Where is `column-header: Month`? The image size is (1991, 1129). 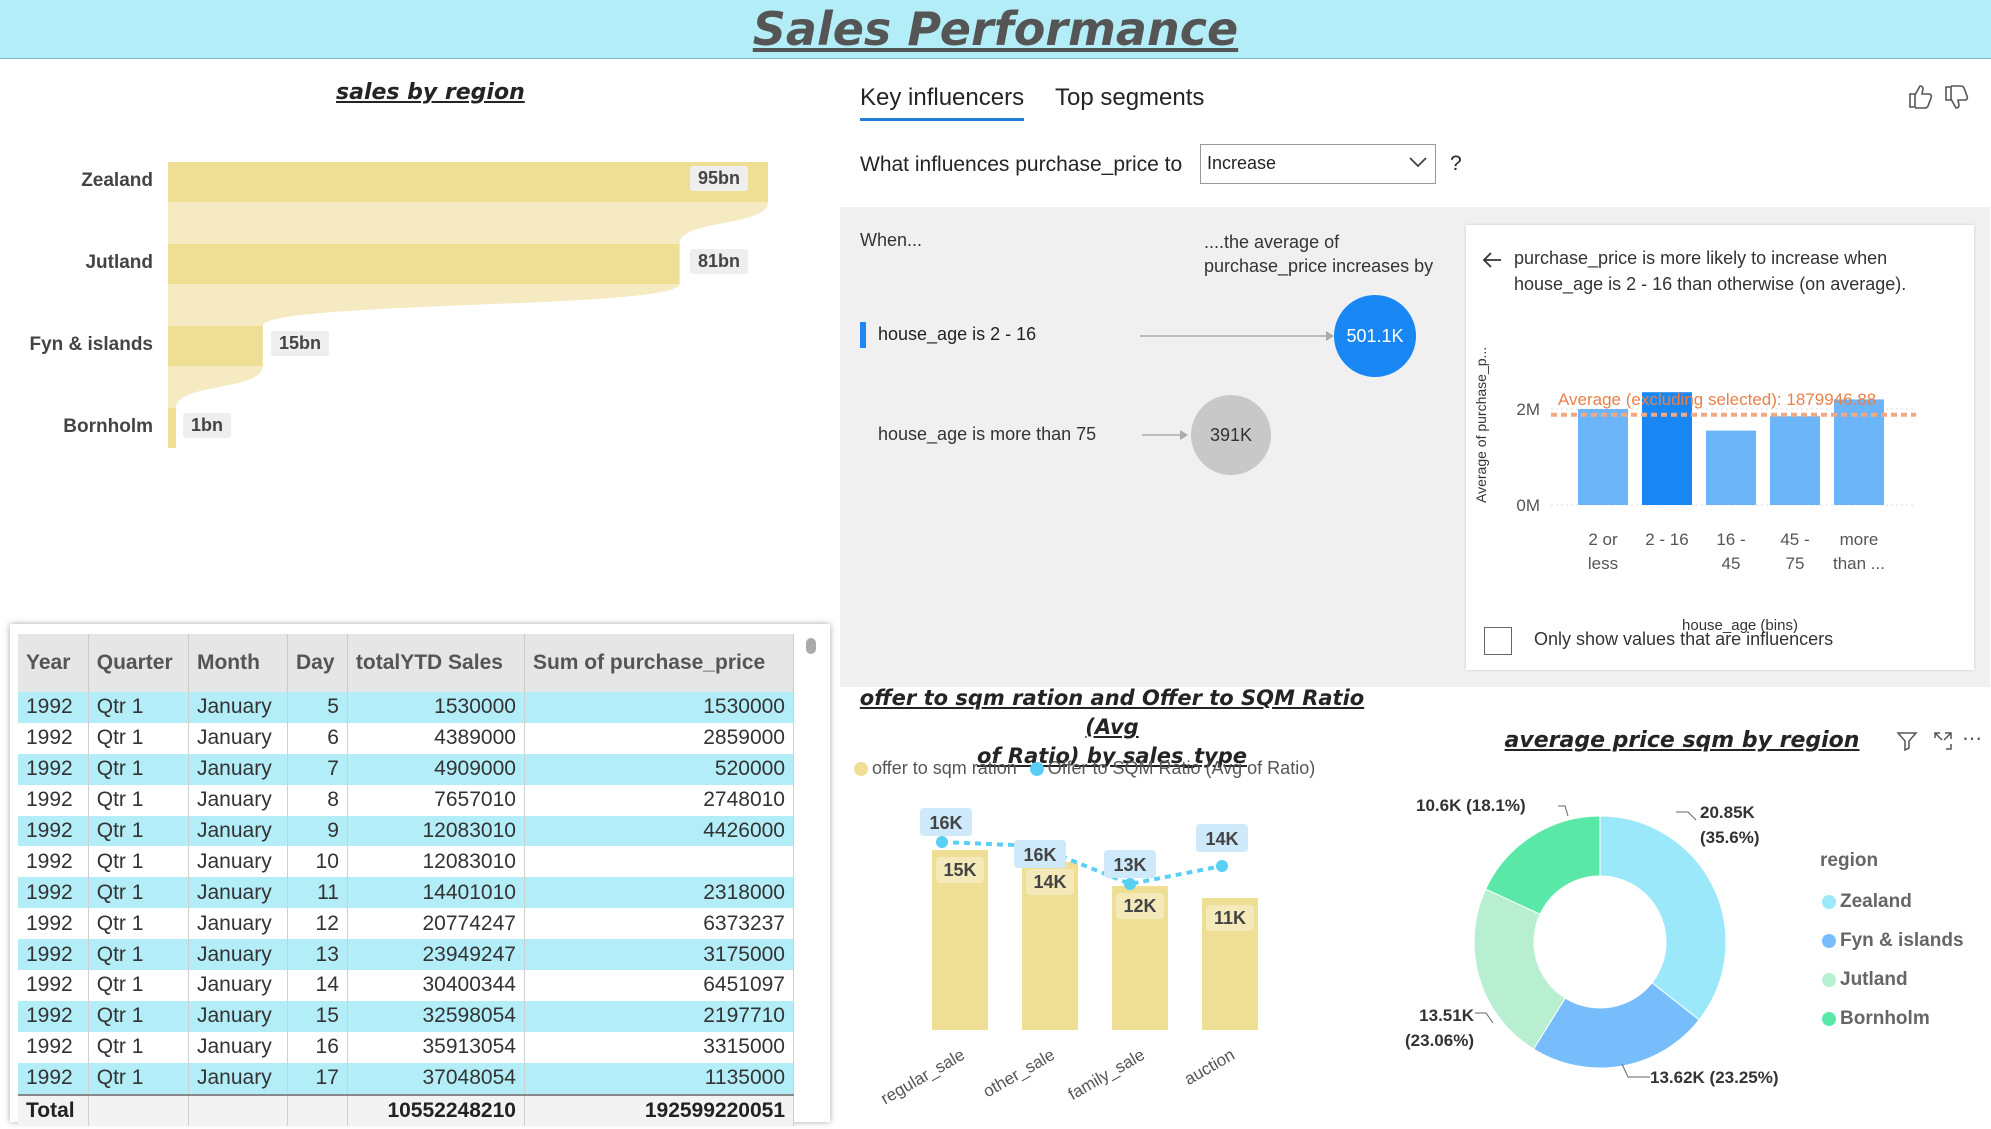
column-header: Month is located at coordinates (238, 663).